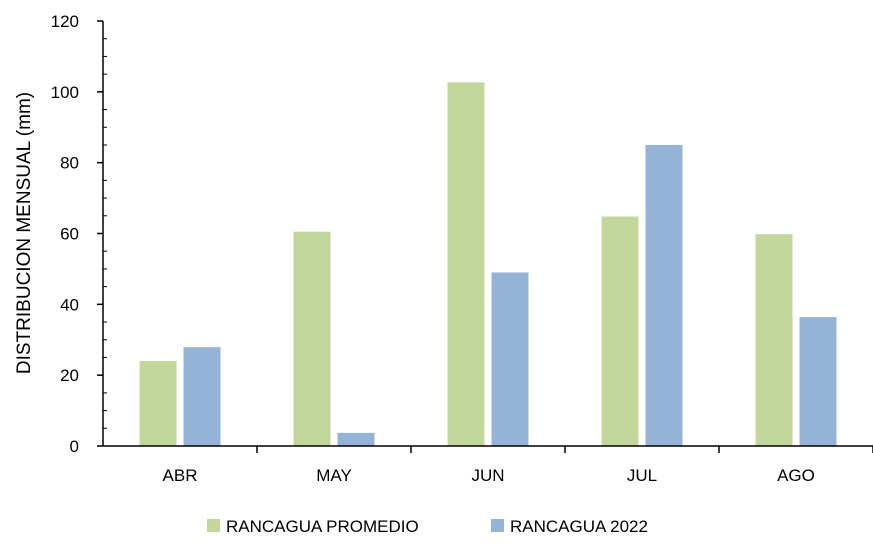 This screenshot has width=873, height=544. What do you see at coordinates (427, 526) in the screenshot?
I see `legend: RANCAGUA PROMEDIO RANCAGUA 2022` at bounding box center [427, 526].